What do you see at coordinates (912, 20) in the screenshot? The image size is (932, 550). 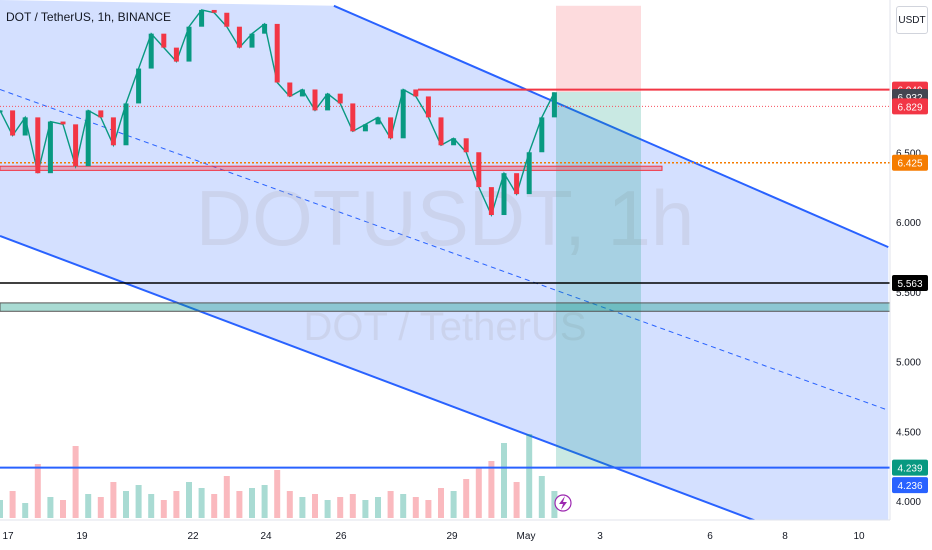 I see `currency-button: USDT` at bounding box center [912, 20].